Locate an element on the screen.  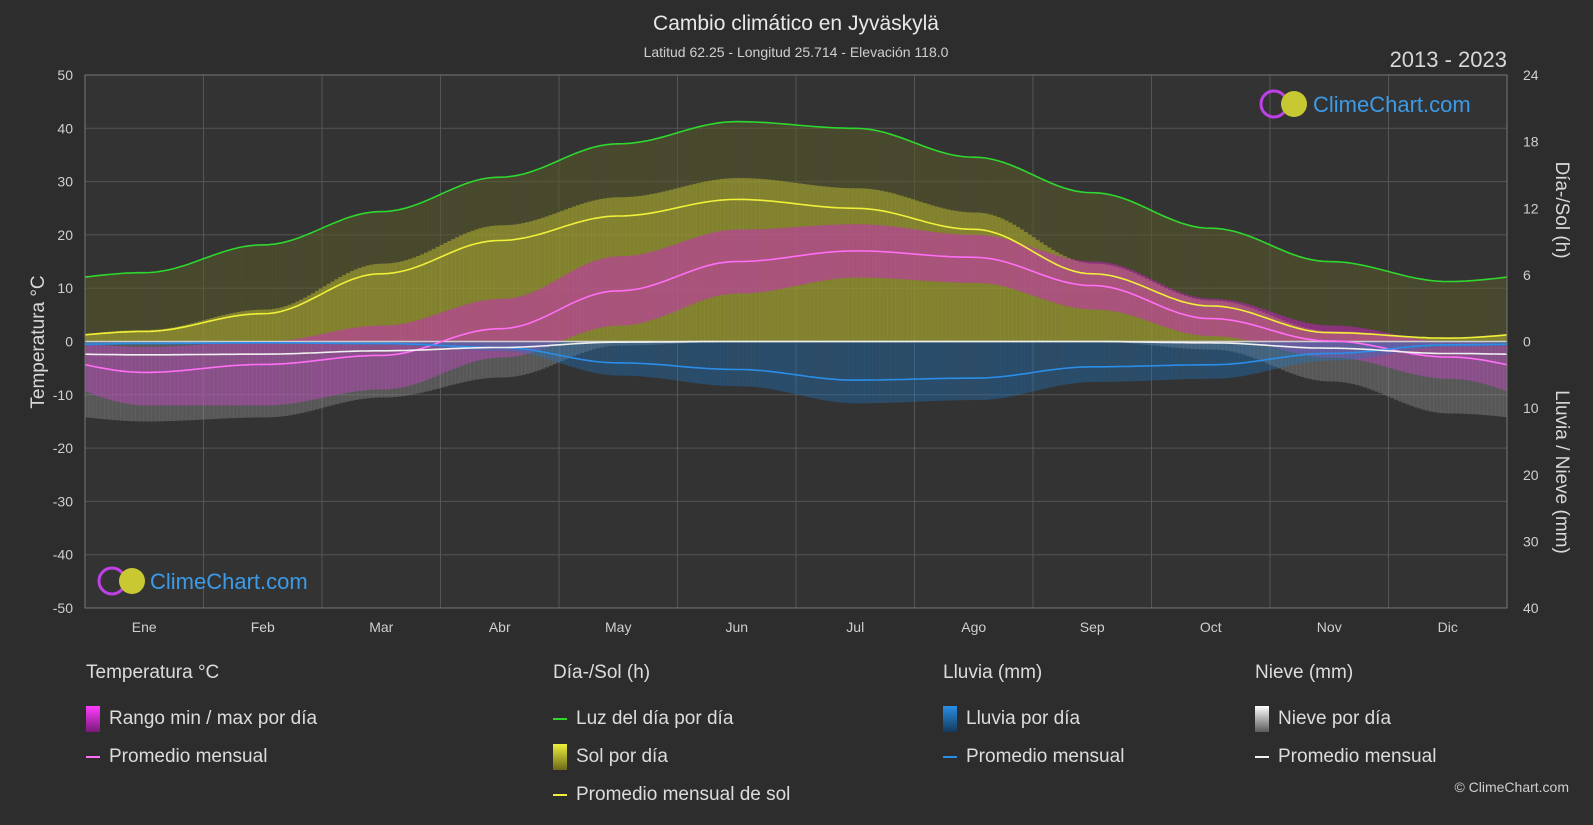
month-tick-label: Nov is located at coordinates (1329, 627).